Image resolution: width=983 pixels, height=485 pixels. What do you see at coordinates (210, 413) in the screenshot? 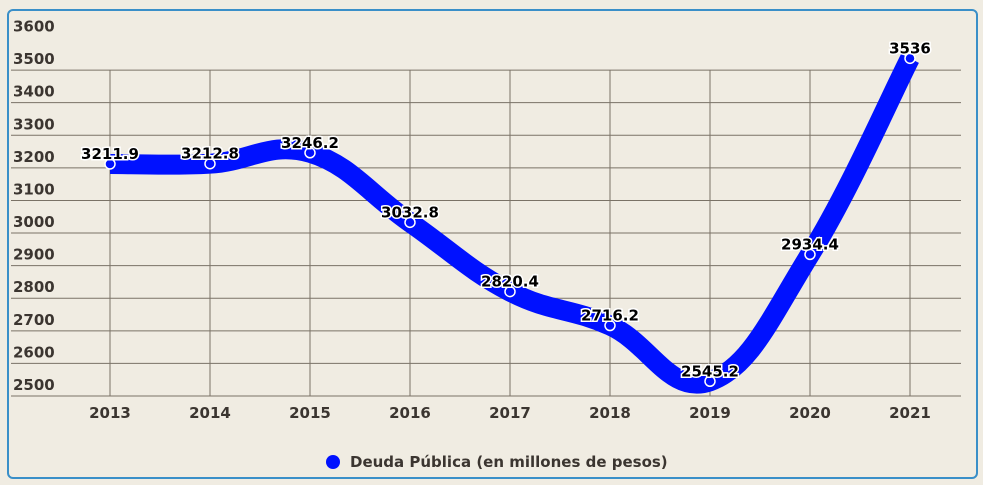
I see `x-tick-label: 2014` at bounding box center [210, 413].